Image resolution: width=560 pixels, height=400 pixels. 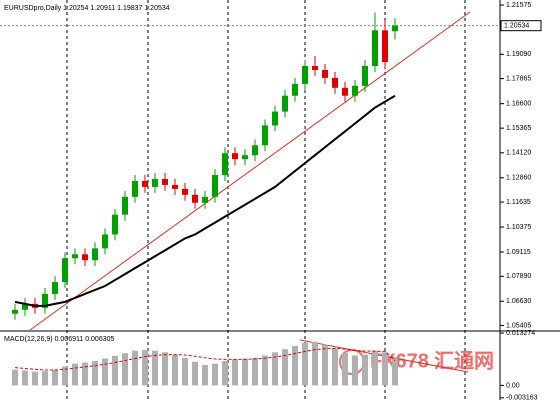 I want to click on y2-tick-label: 0.00, so click(x=513, y=385).